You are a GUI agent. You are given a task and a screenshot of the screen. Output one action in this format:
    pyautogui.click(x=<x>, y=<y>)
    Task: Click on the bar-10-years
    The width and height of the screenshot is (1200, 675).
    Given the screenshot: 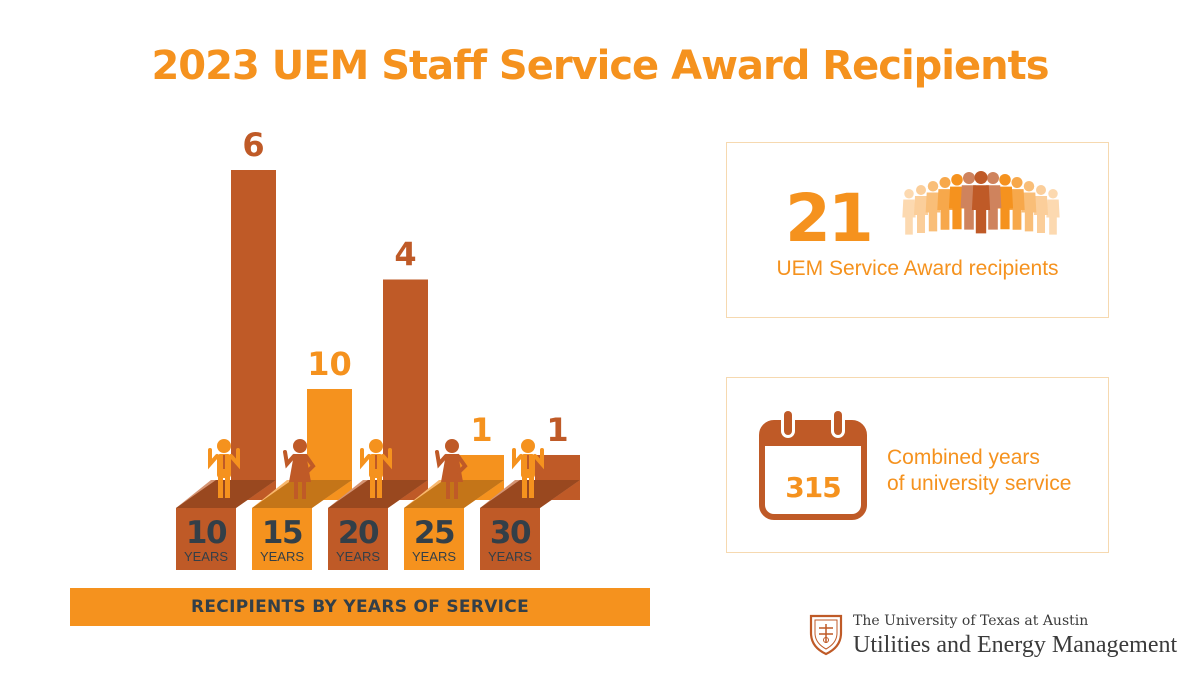 What is the action you would take?
    pyautogui.click(x=253, y=335)
    